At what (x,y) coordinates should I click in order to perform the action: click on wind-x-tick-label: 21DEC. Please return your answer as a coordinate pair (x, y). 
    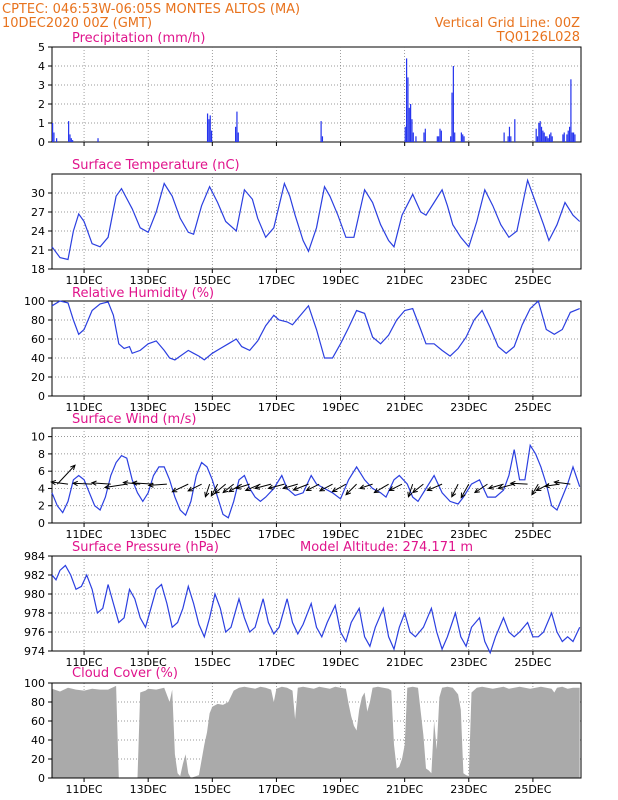
    Looking at the image, I should click on (404, 534).